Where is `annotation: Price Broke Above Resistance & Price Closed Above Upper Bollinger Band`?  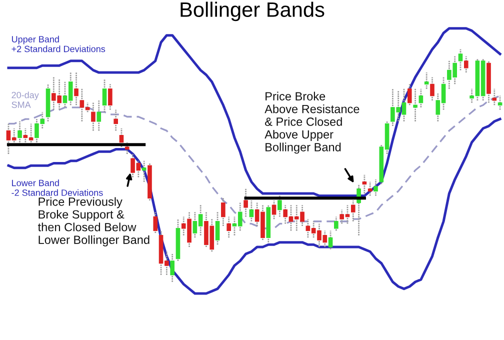 annotation: Price Broke Above Resistance & Price Closed Above Upper Bollinger Band is located at coordinates (312, 123).